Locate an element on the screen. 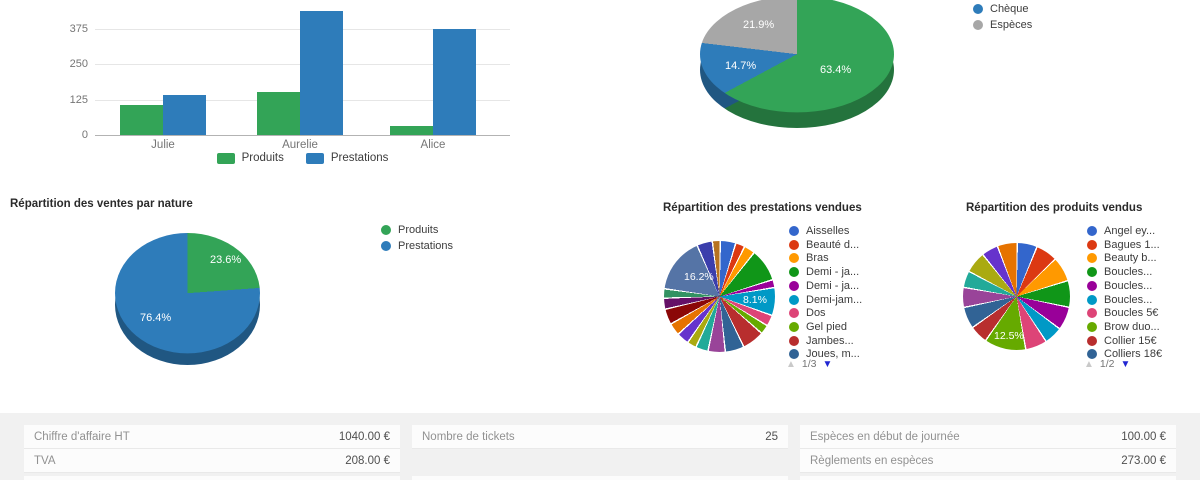  summary-row-value: 208.00 € is located at coordinates (367, 460).